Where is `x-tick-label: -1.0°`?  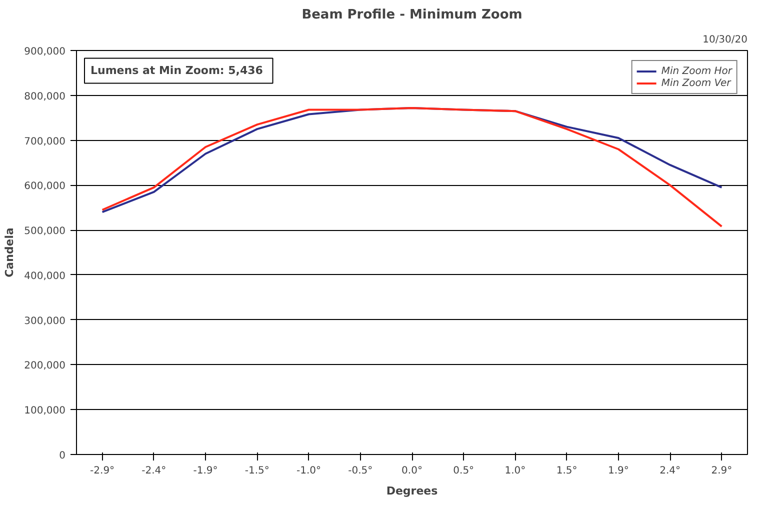 x-tick-label: -1.0° is located at coordinates (309, 471).